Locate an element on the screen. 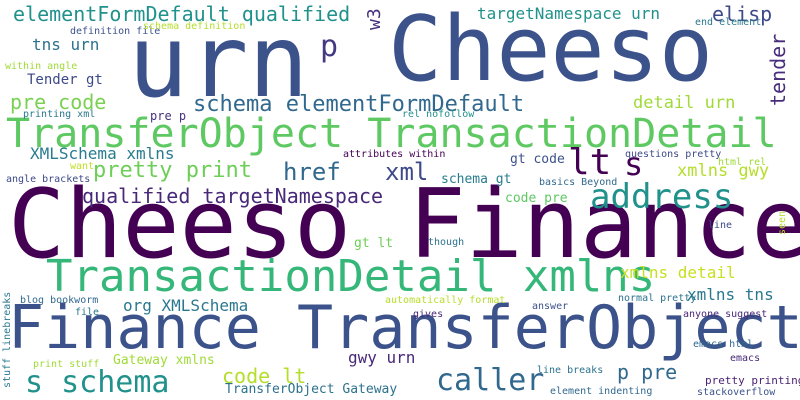 The width and height of the screenshot is (800, 400). word-cloud-word: want is located at coordinates (82, 166).